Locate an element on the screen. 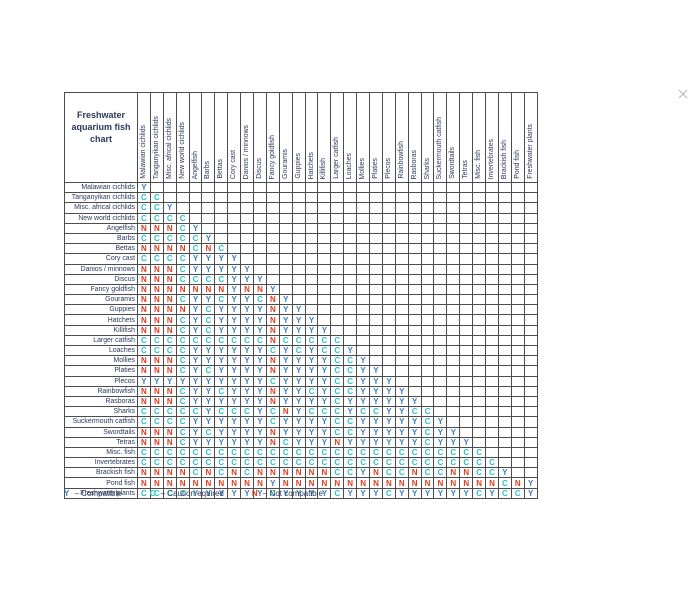  column-header-label: Larger catfish is located at coordinates (337, 158).